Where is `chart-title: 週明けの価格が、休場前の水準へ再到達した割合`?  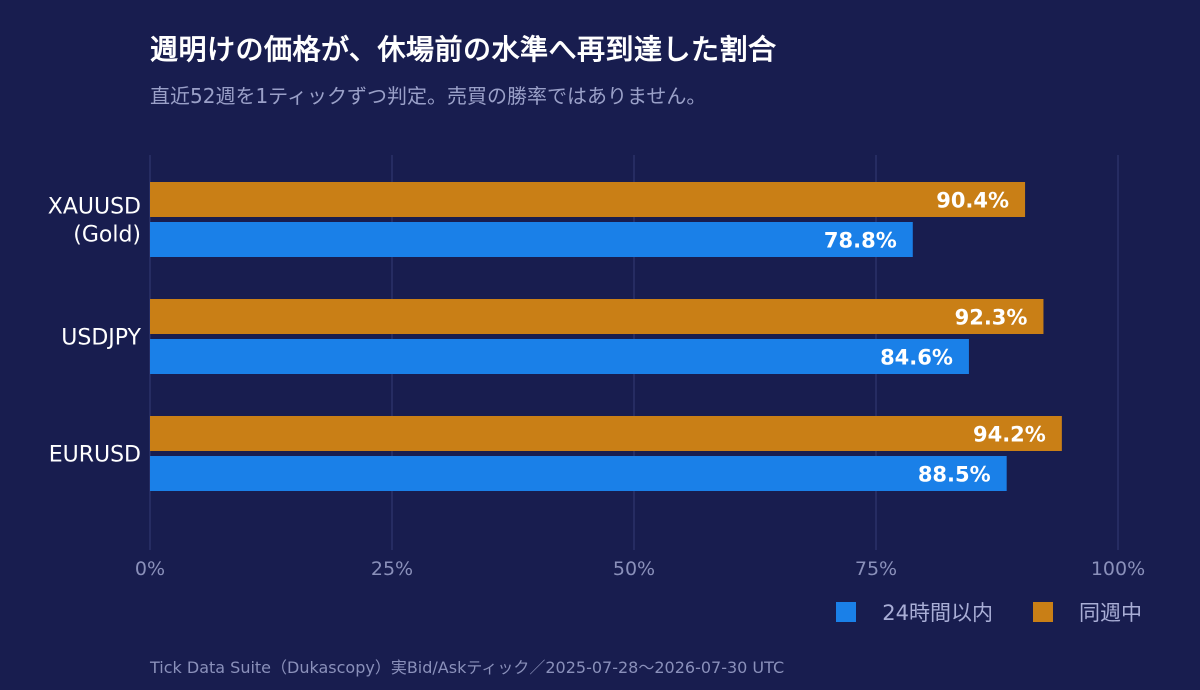
chart-title: 週明けの価格が、休場前の水準へ再到達した割合 is located at coordinates (463, 49).